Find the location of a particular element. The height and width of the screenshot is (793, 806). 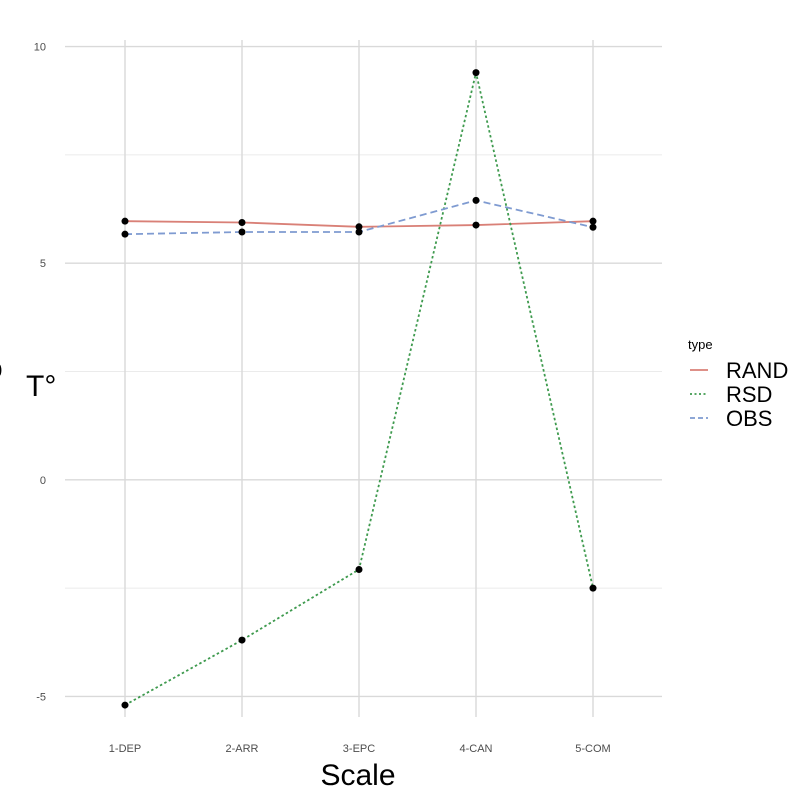

x-tick-labels: 1-DEP 2-ARR 3-EPC 4-CAN 5-COM is located at coordinates (360, 749).